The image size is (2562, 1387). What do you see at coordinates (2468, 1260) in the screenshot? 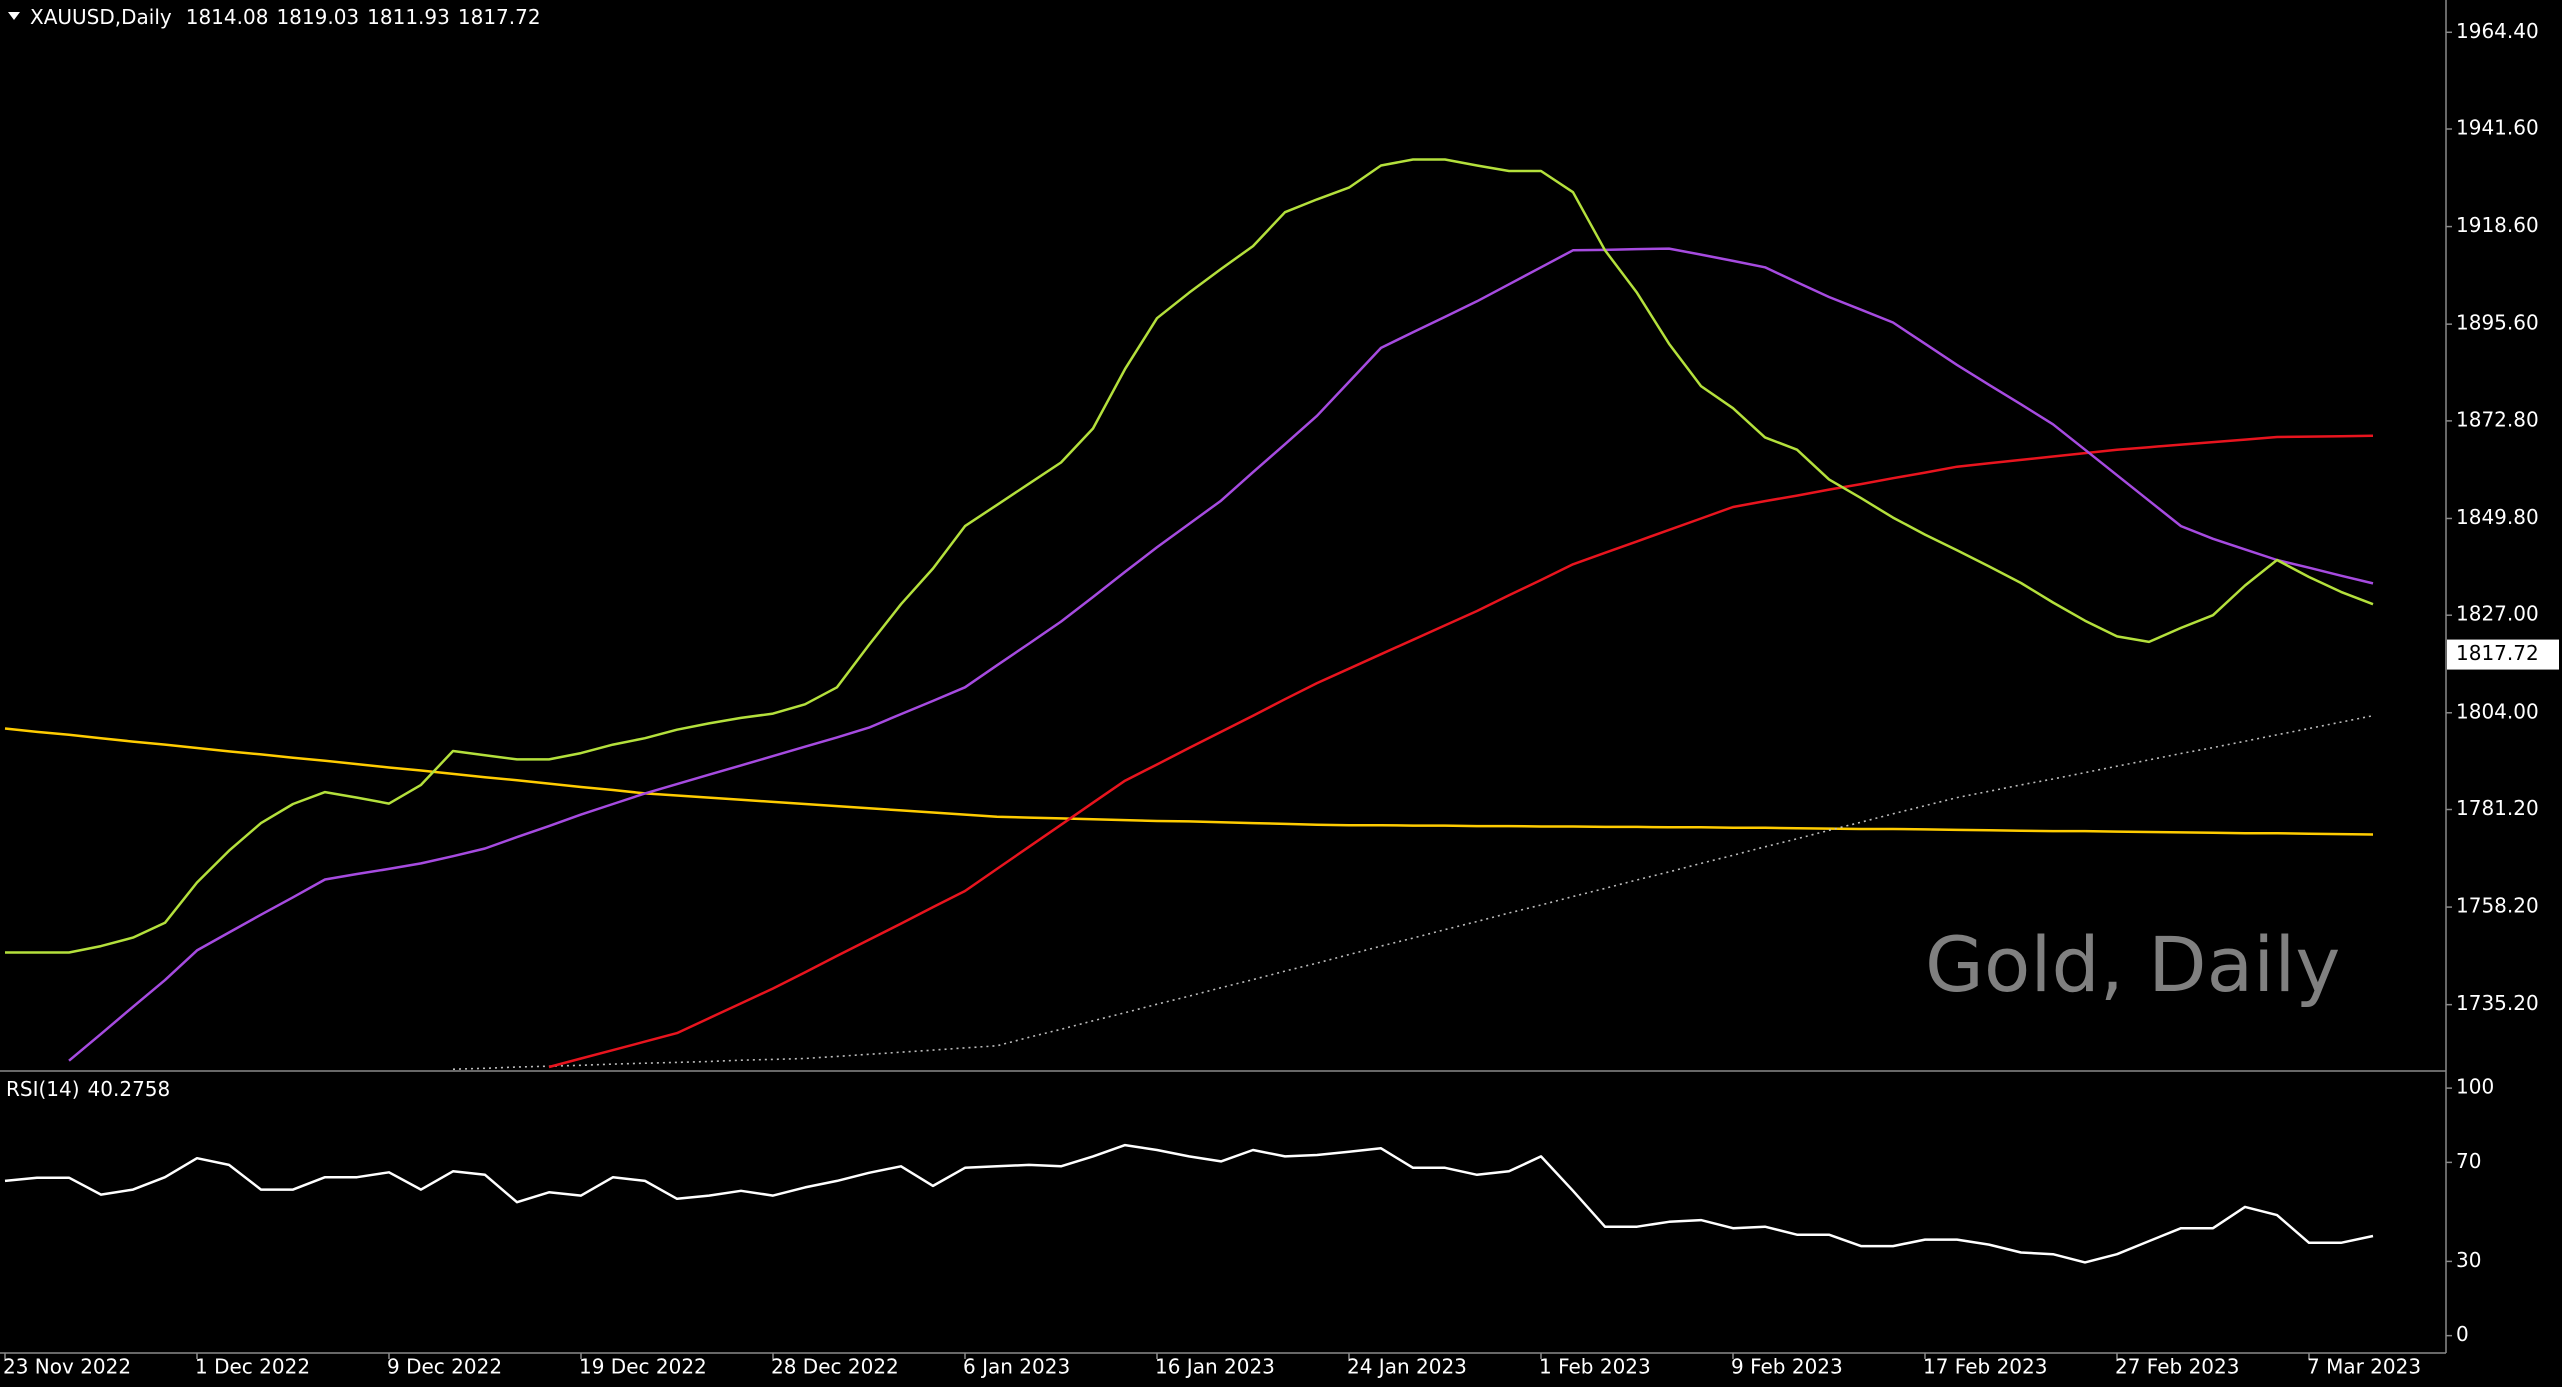
I see `y-tick-label: 30` at bounding box center [2468, 1260].